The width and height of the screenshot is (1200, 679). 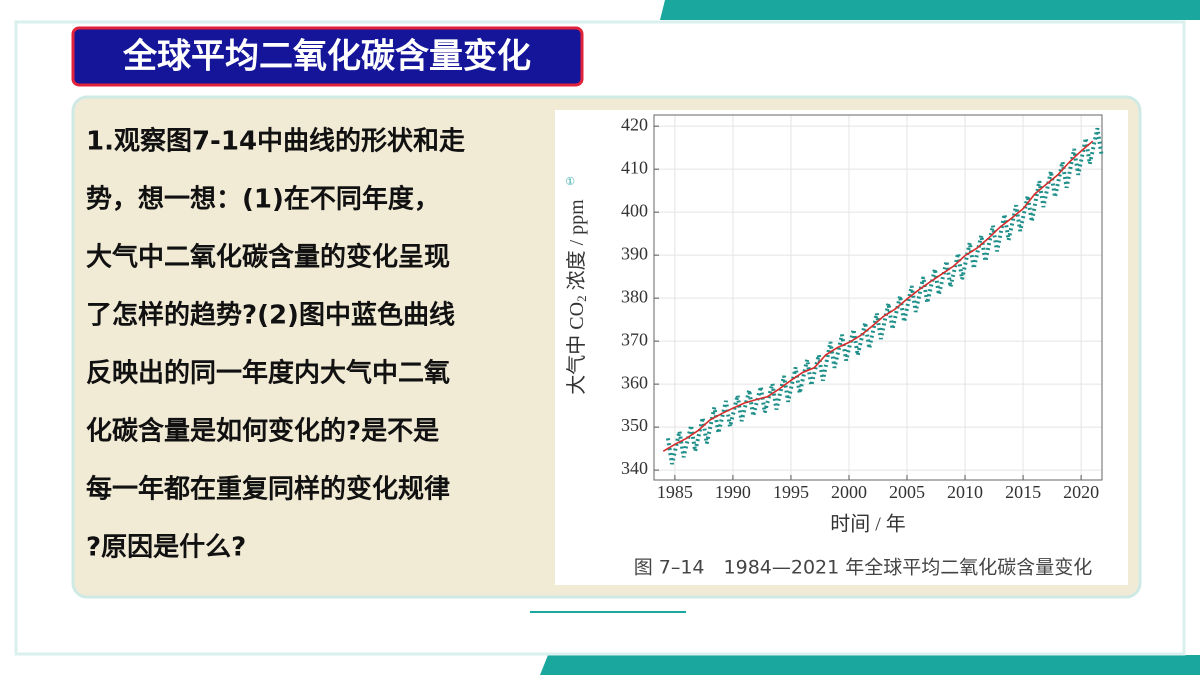 I want to click on footnote-mark: ①, so click(x=570, y=181).